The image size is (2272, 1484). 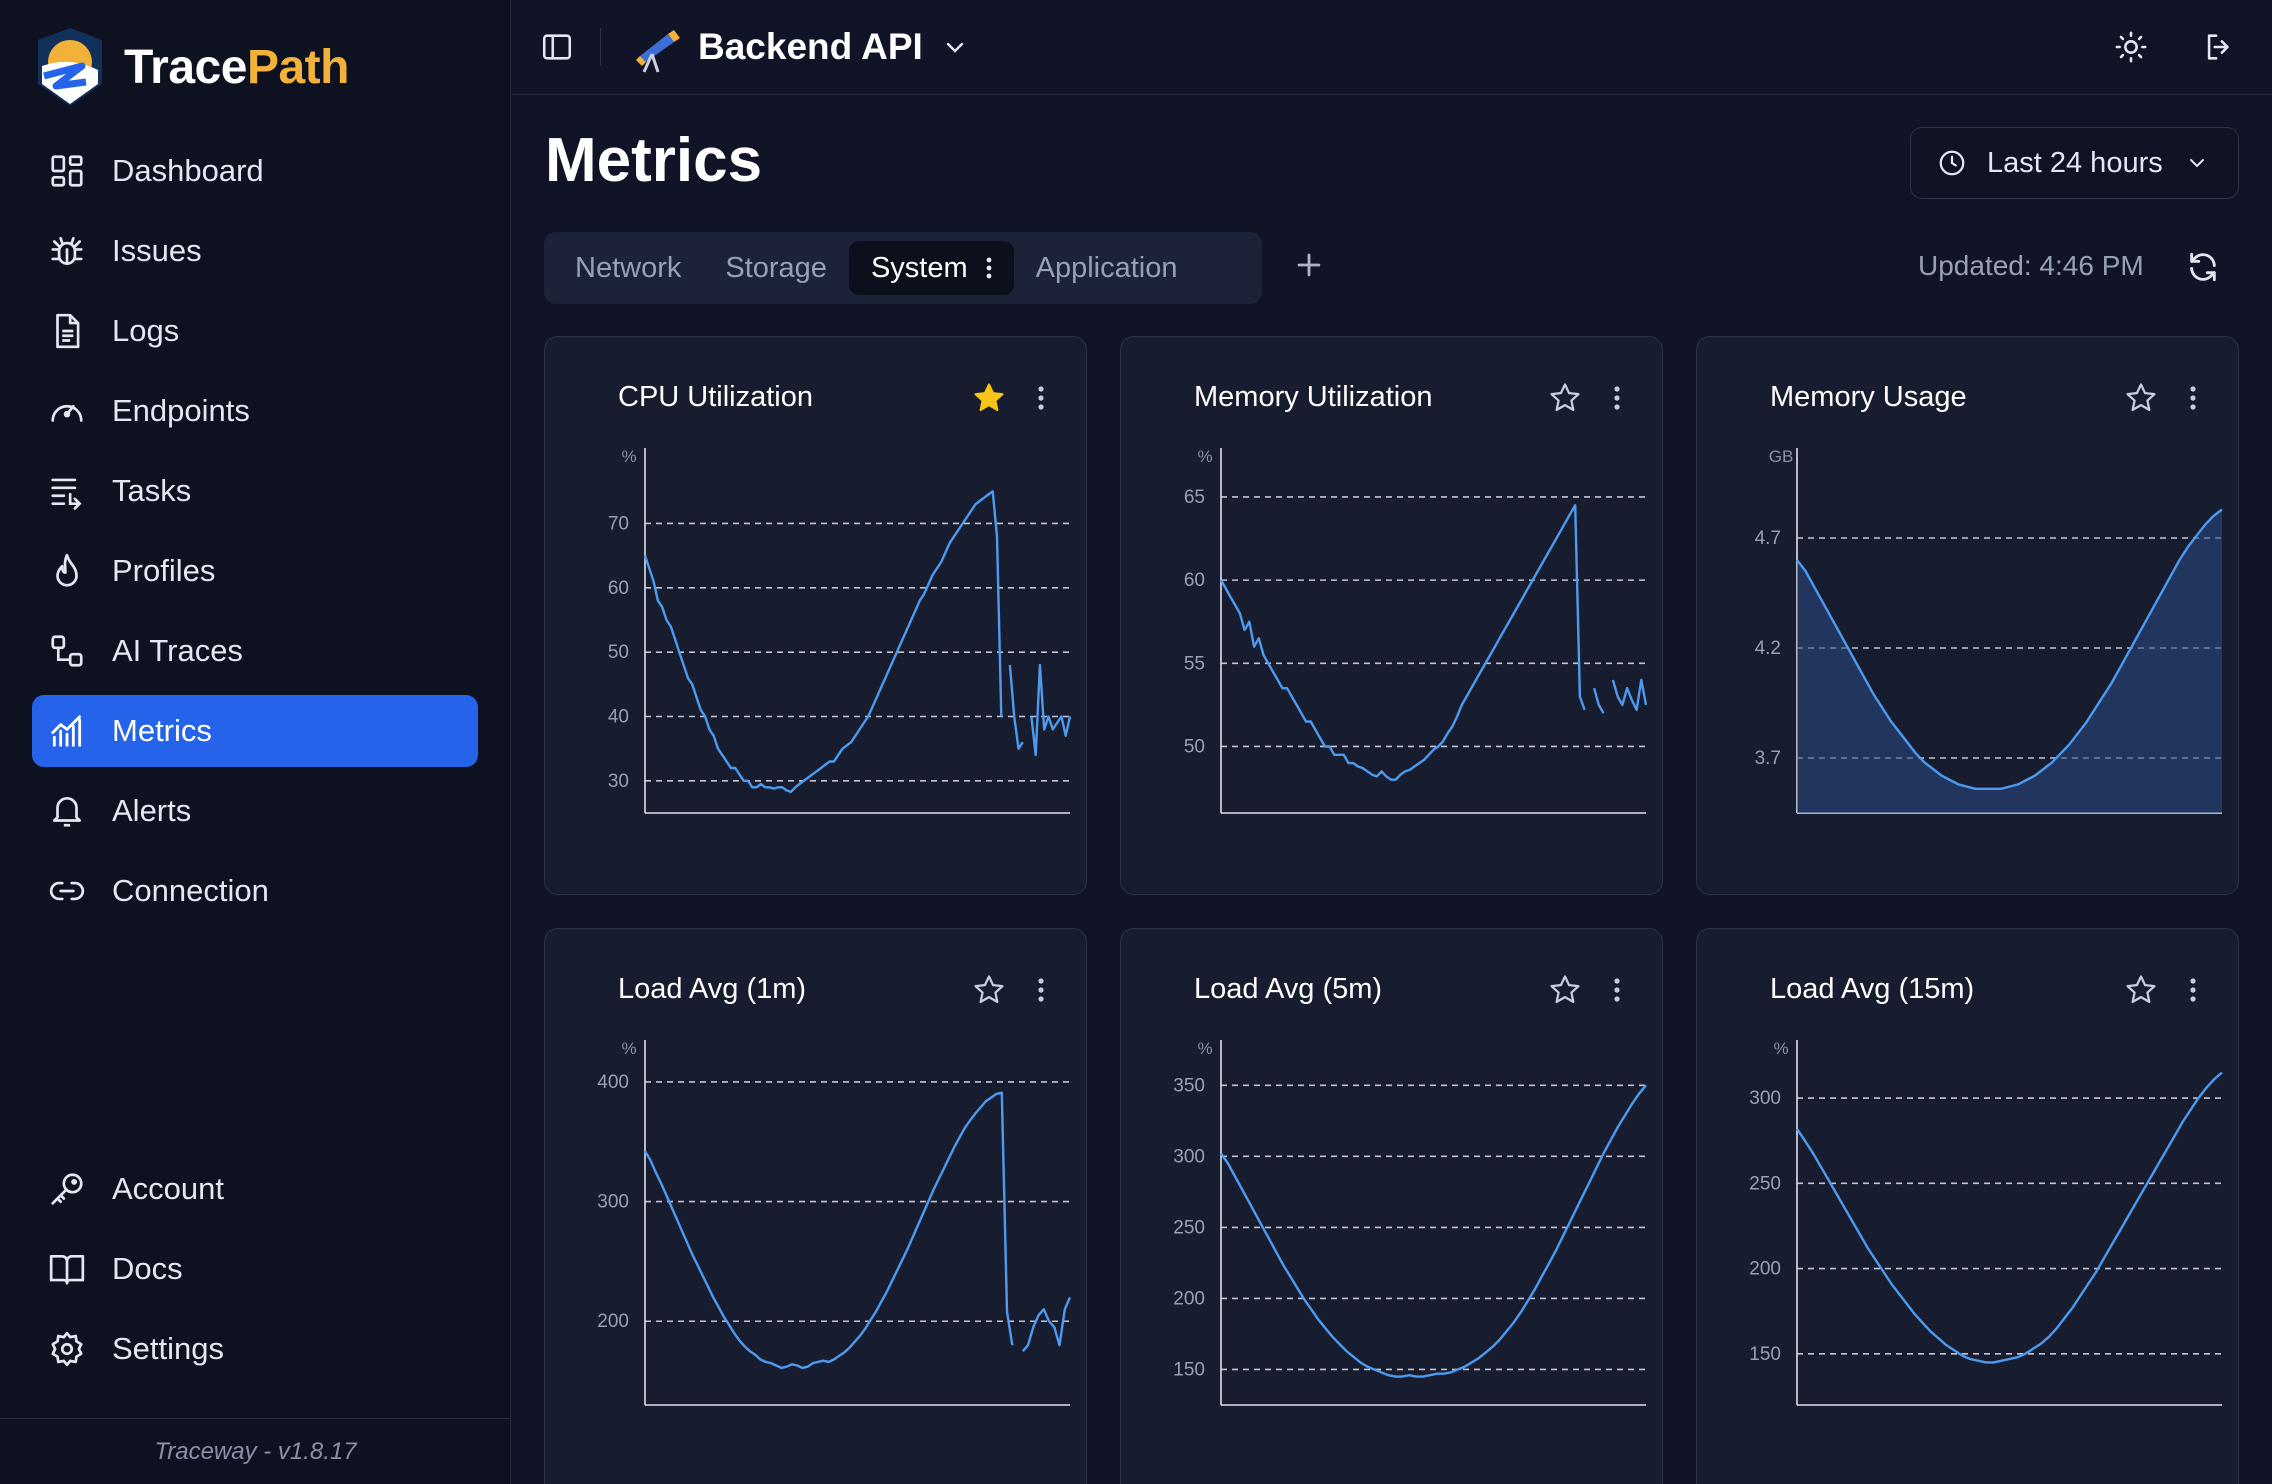 I want to click on project-switcher: Backend API, so click(x=798, y=47).